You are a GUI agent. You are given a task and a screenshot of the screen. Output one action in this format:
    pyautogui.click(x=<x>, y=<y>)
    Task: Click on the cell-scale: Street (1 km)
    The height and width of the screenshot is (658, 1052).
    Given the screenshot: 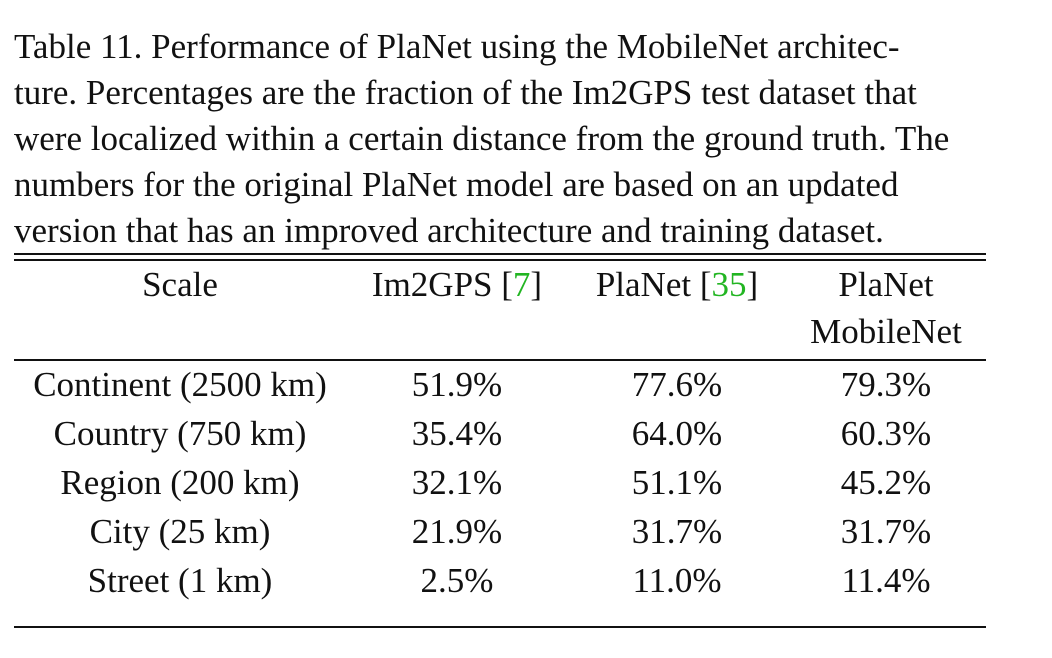 What is the action you would take?
    pyautogui.click(x=180, y=580)
    